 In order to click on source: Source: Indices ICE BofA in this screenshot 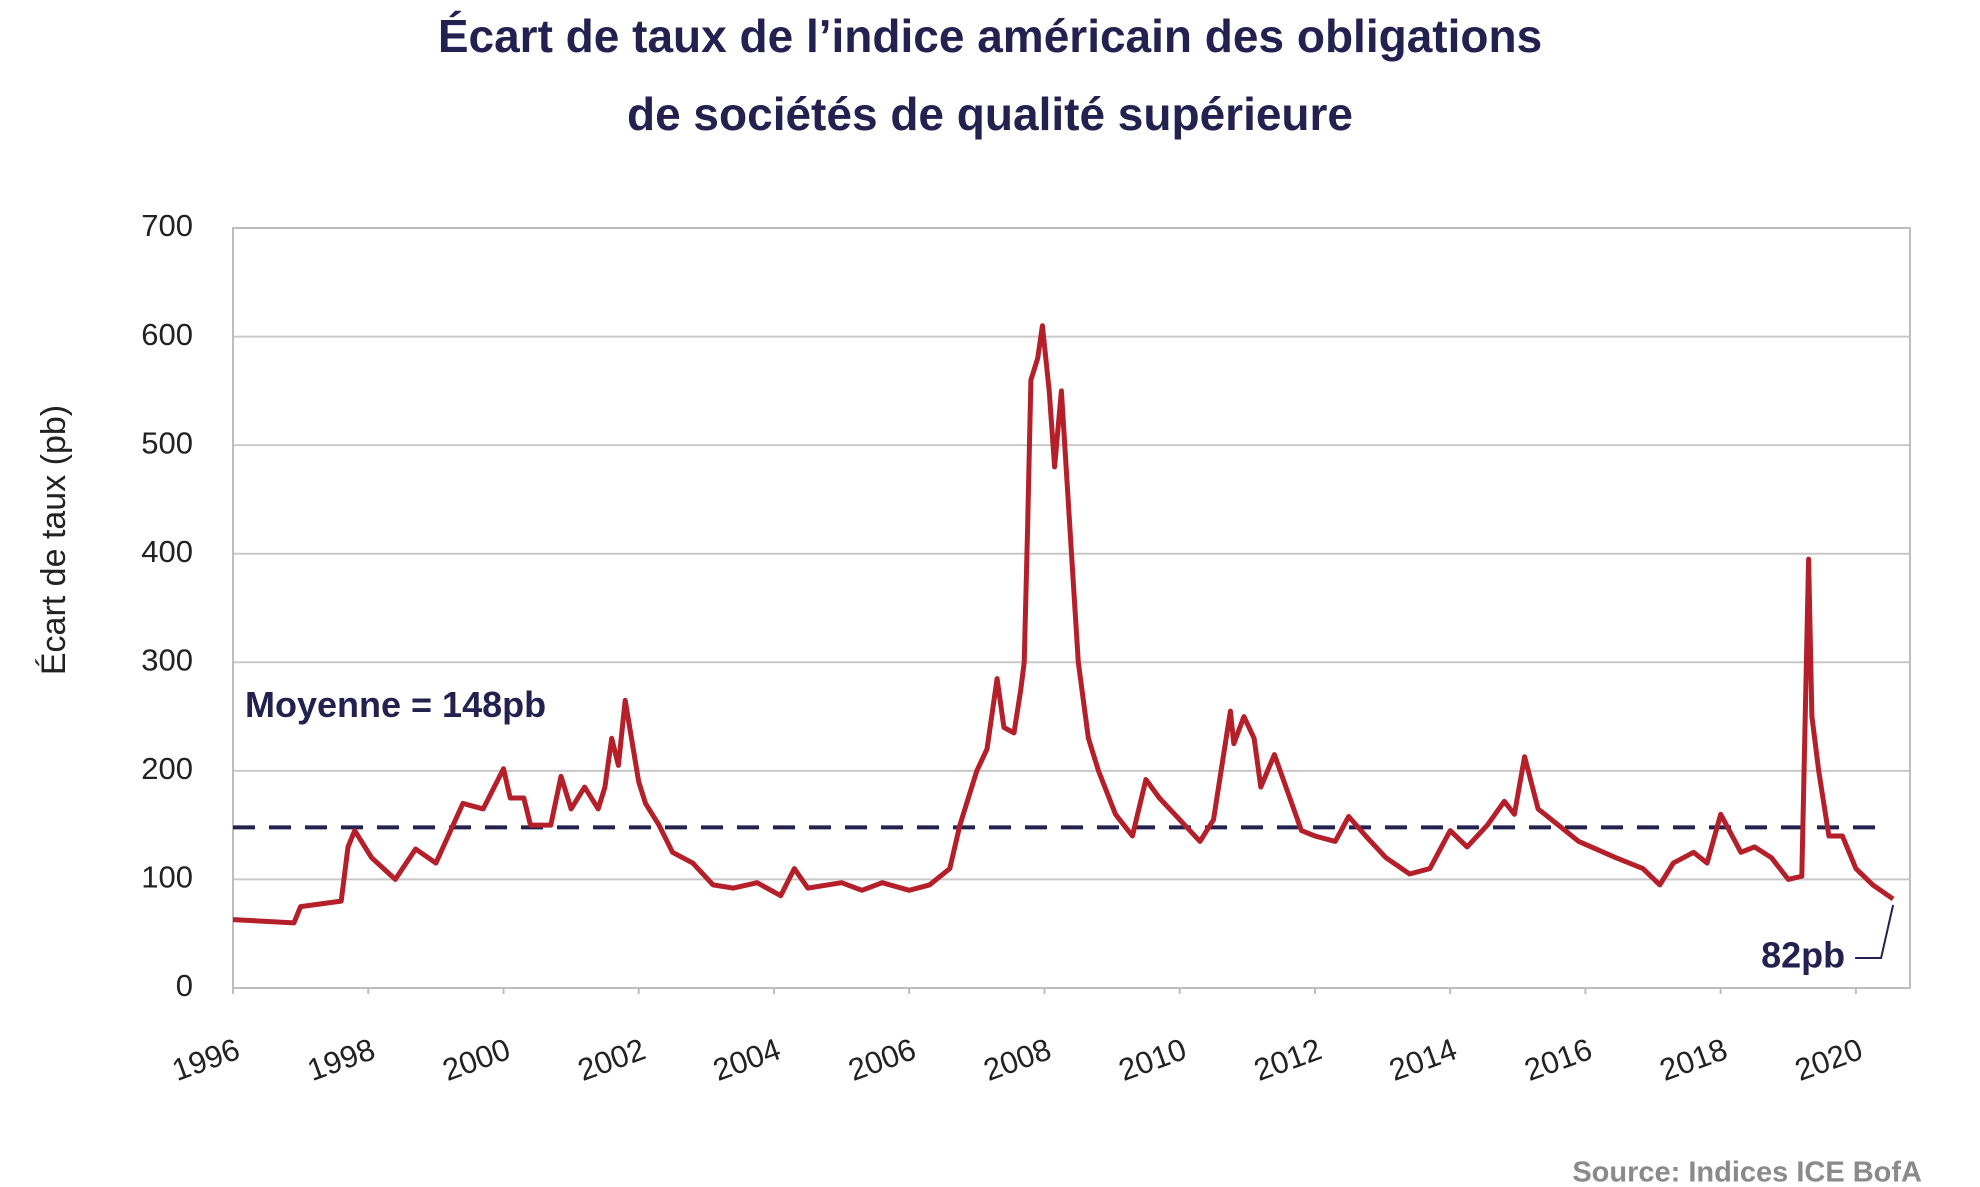, I will do `click(1747, 1172)`.